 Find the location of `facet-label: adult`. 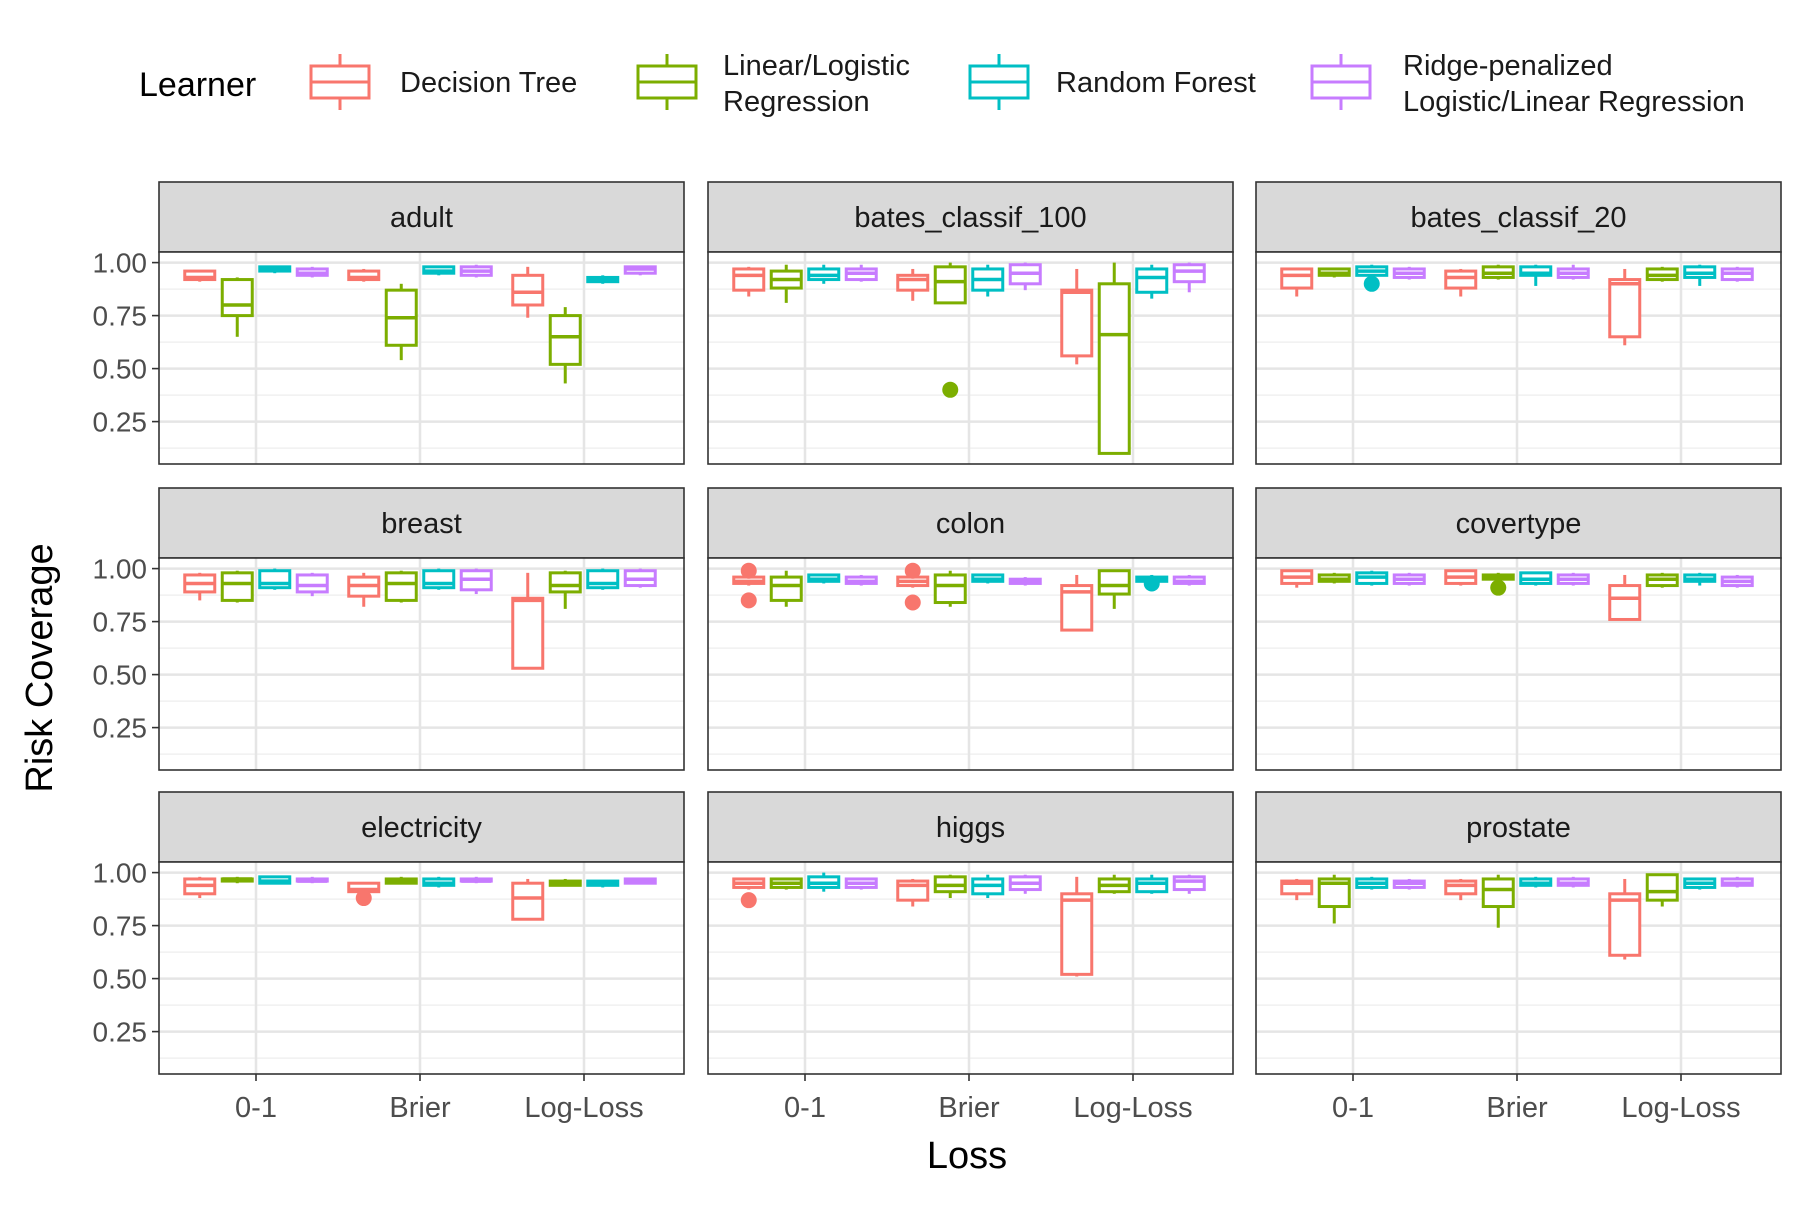

facet-label: adult is located at coordinates (421, 218).